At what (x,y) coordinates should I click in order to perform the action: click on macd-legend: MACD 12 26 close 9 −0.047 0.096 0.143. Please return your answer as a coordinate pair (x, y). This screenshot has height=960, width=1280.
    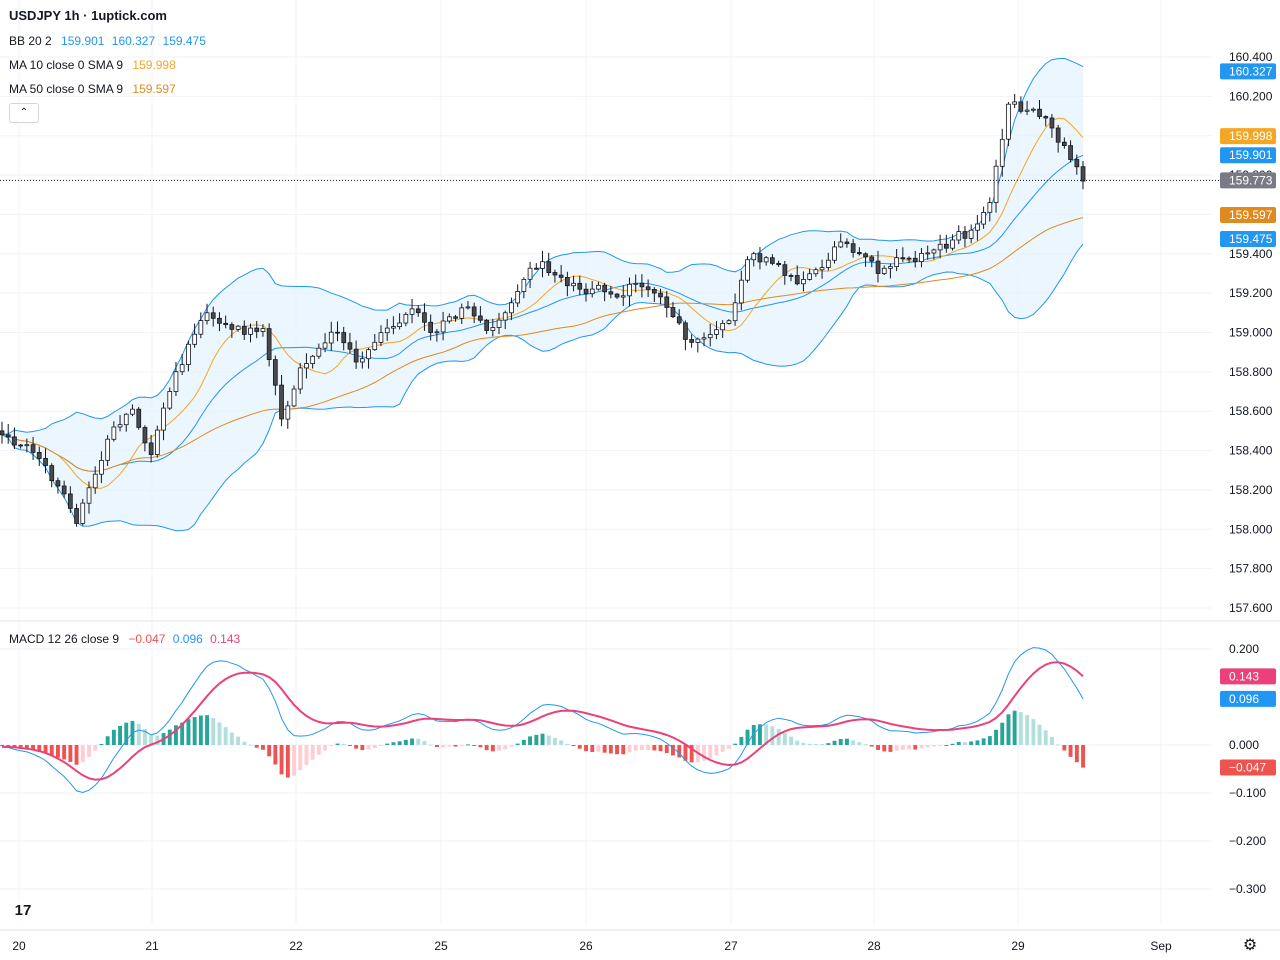
    Looking at the image, I should click on (127, 639).